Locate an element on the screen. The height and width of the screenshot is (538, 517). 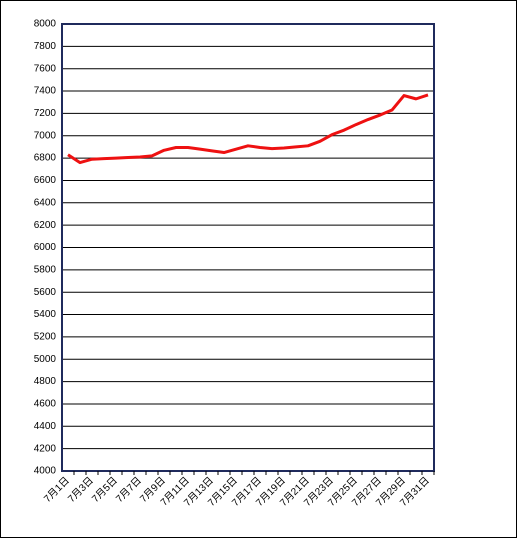
y-tick-label: 5000 is located at coordinates (45, 359).